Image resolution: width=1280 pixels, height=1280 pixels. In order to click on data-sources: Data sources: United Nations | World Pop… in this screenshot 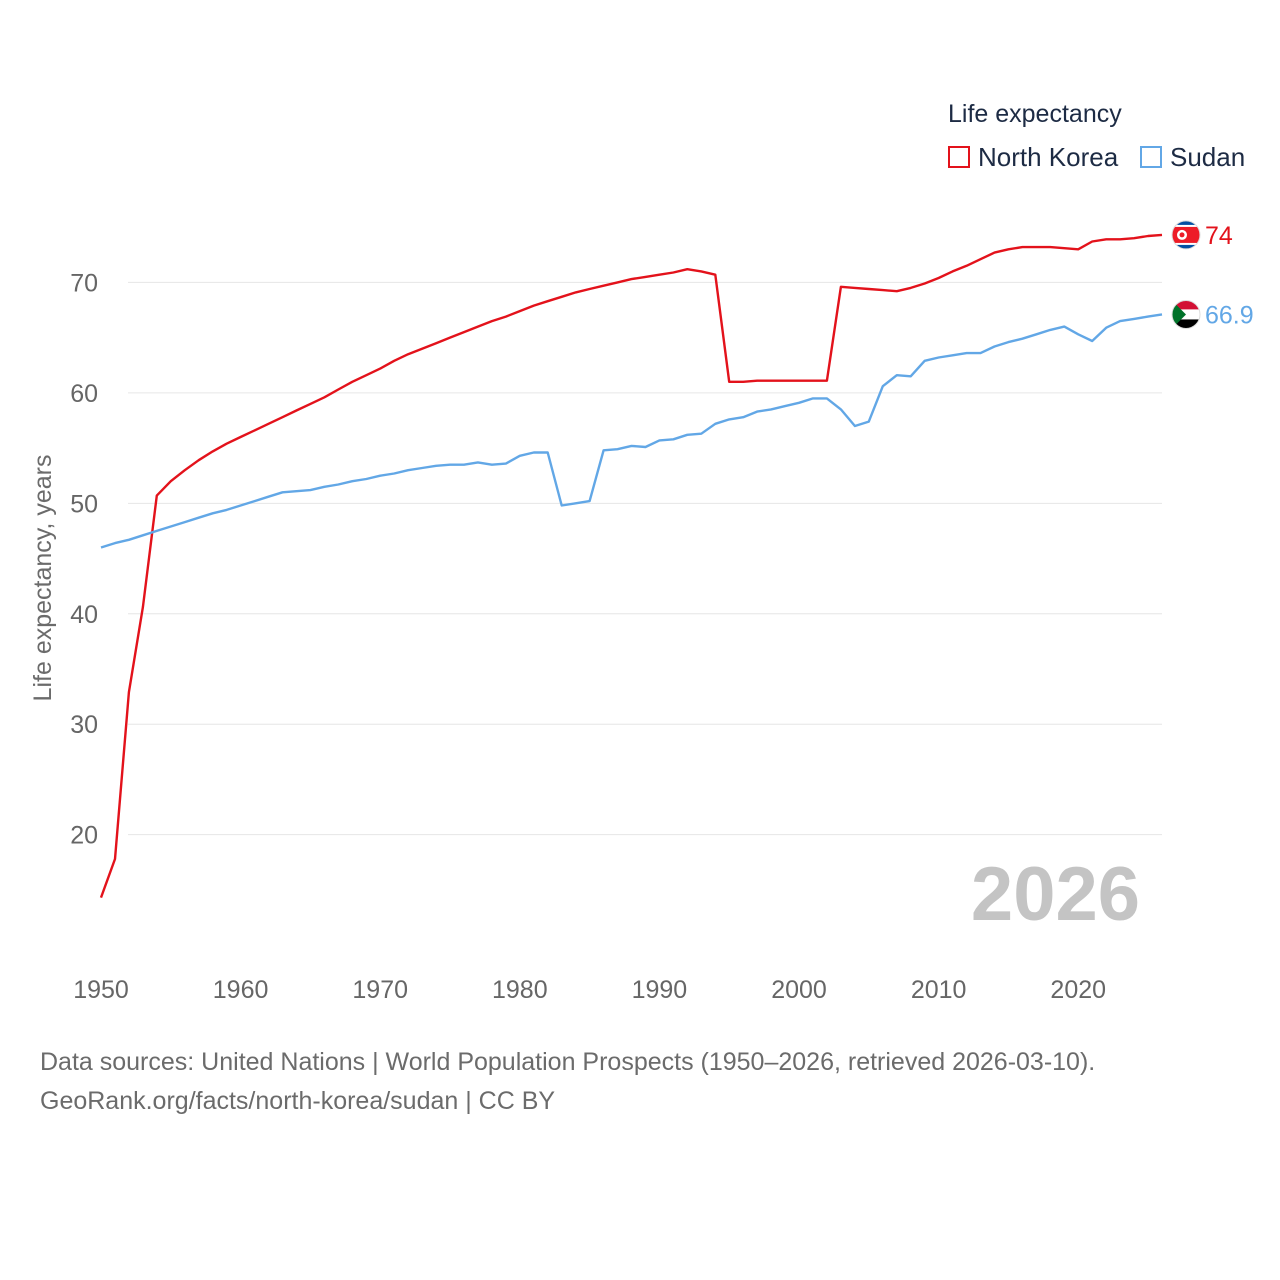, I will do `click(567, 1082)`.